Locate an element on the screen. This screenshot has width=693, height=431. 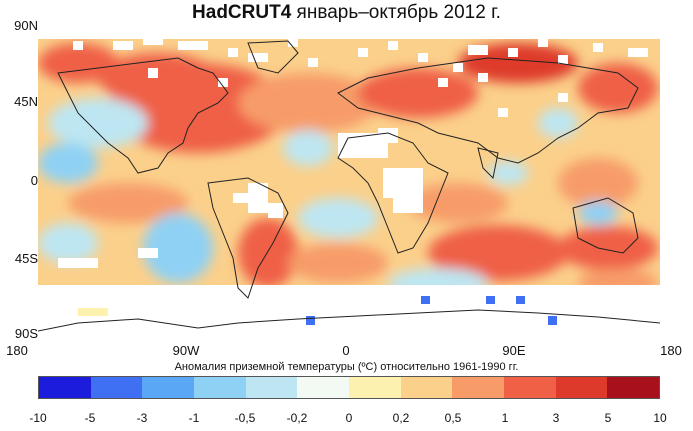
lat-label-45s: 45S is located at coordinates (26, 258).